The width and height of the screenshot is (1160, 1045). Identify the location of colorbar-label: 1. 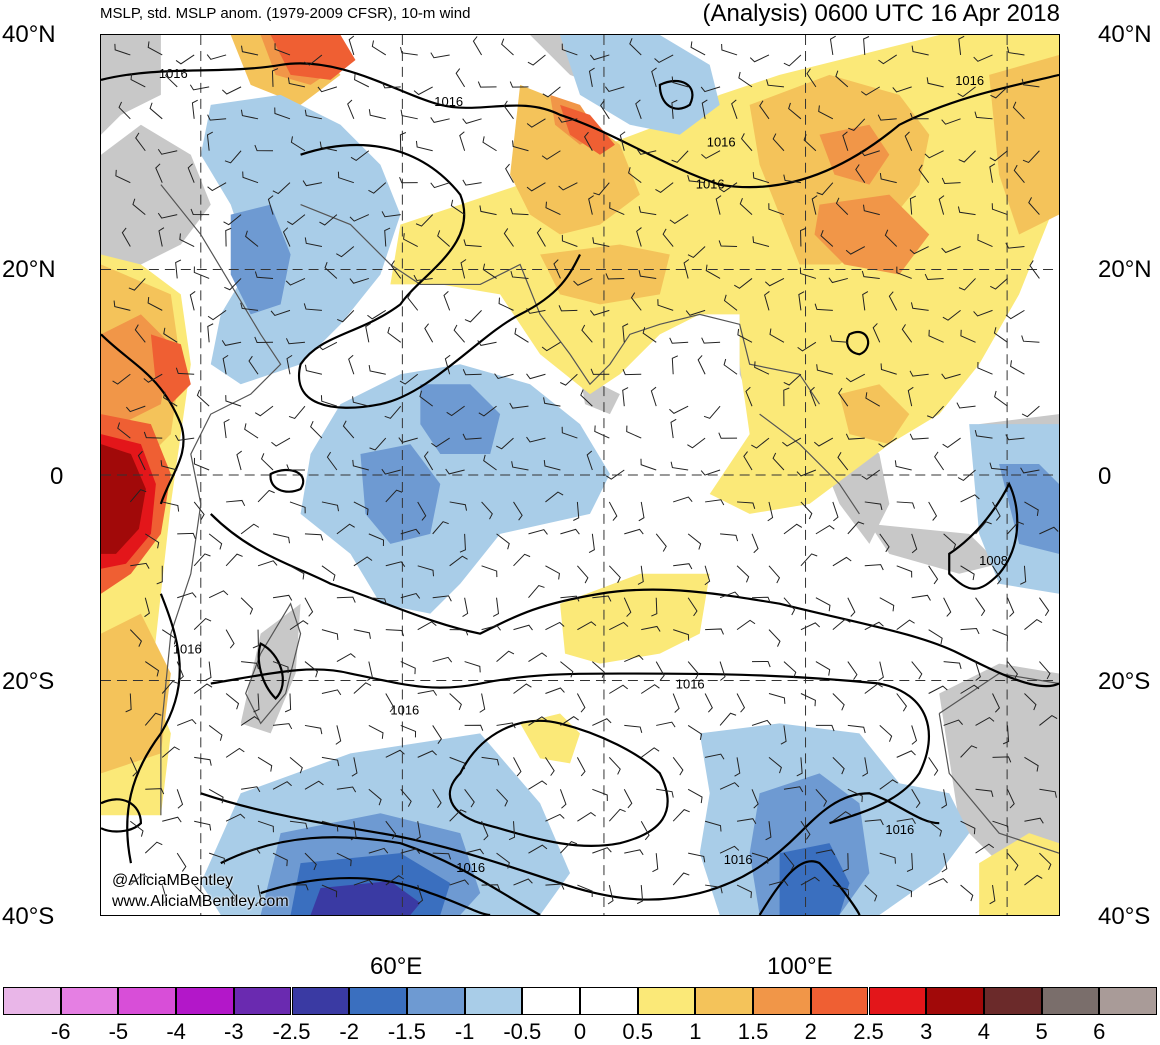
(695, 1031).